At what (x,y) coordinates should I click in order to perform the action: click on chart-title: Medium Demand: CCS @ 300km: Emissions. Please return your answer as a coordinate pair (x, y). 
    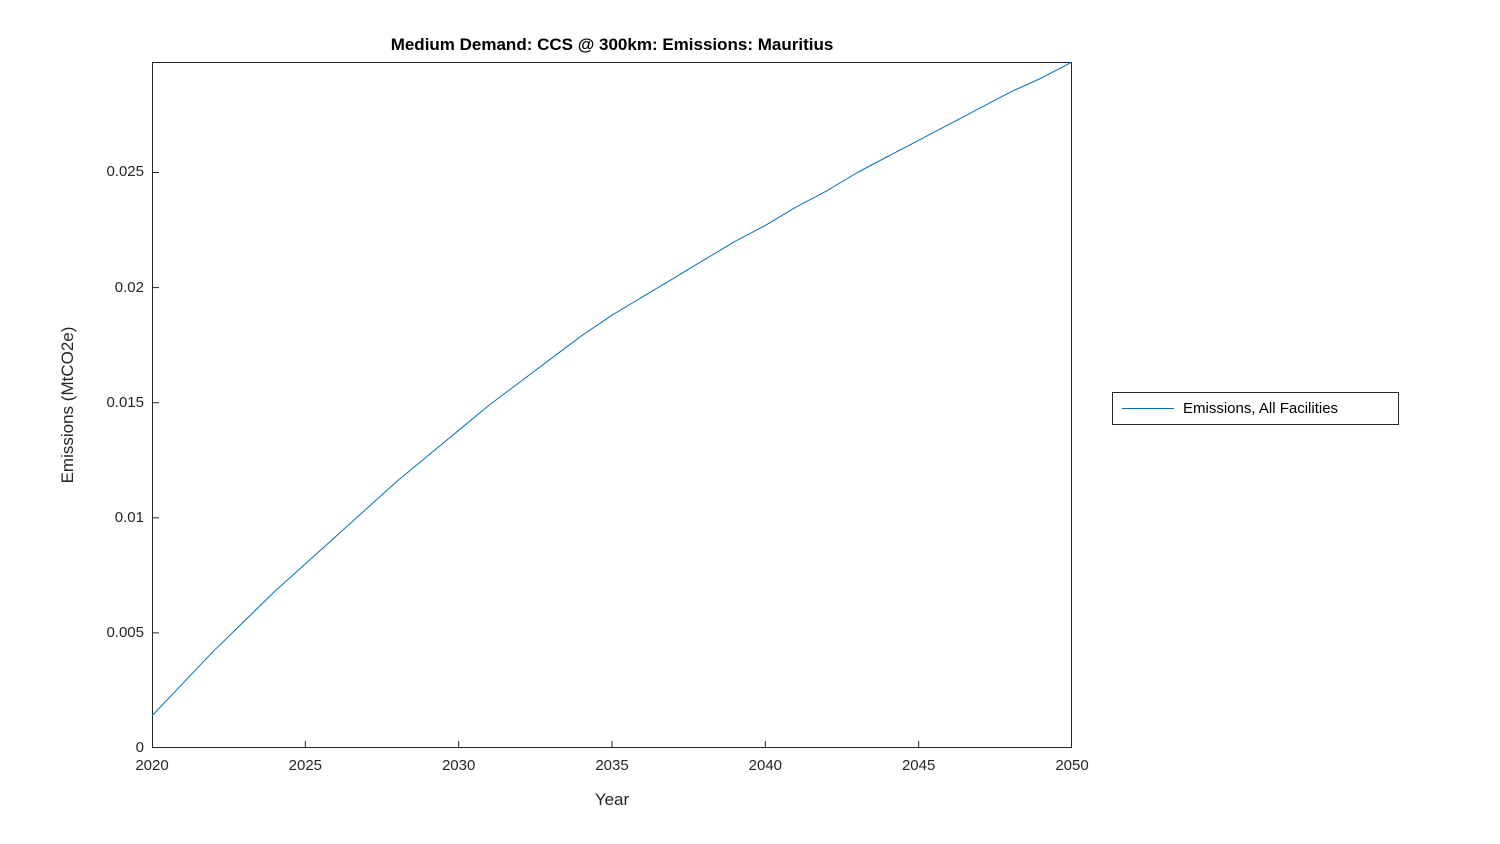
    Looking at the image, I should click on (612, 44).